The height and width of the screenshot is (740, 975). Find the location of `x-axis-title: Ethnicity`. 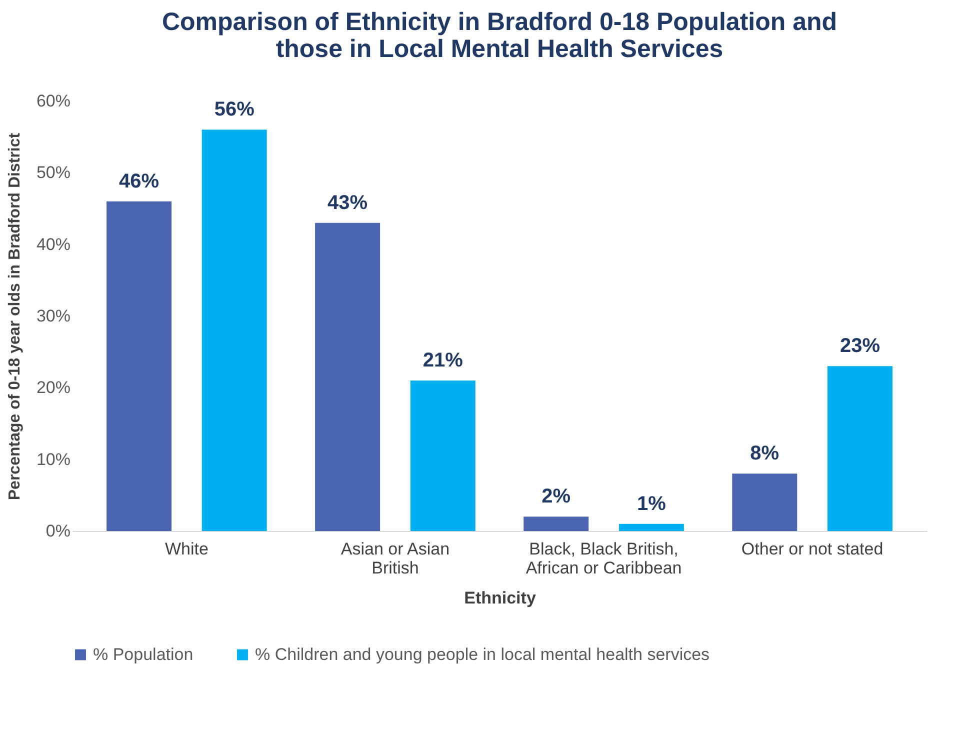

x-axis-title: Ethnicity is located at coordinates (500, 598).